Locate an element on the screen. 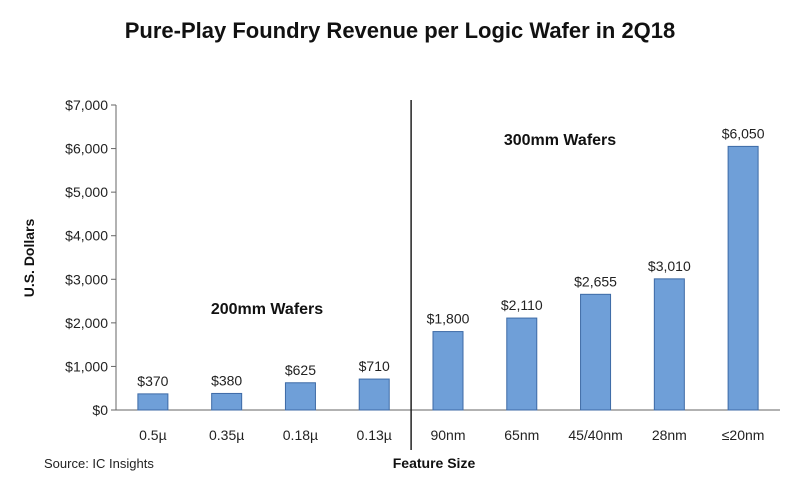 The width and height of the screenshot is (800, 488). x-axis-title: Feature Size is located at coordinates (434, 463).